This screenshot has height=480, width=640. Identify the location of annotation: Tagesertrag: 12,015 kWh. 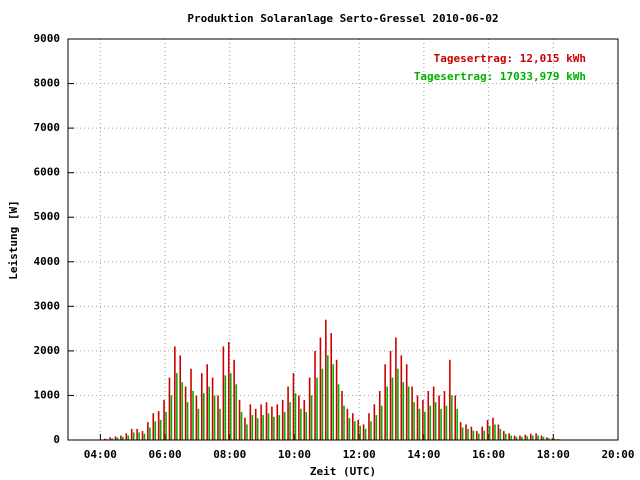
(510, 58).